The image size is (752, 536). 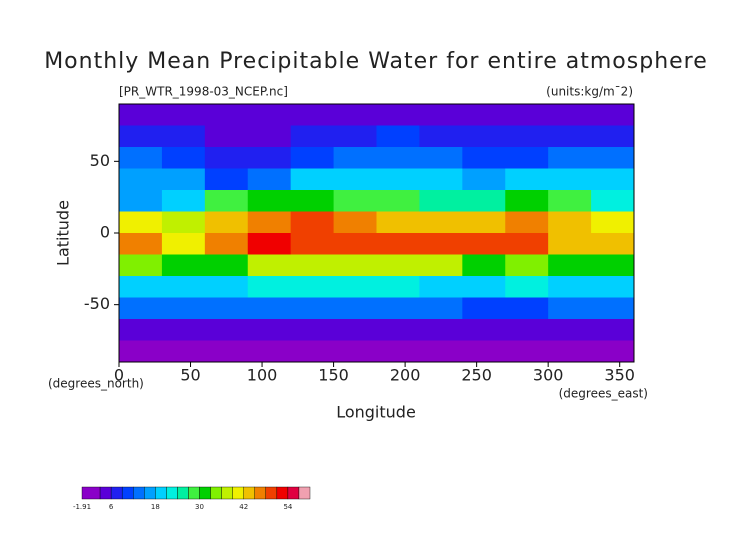 I want to click on colorbar-tick-label: 6, so click(x=111, y=507).